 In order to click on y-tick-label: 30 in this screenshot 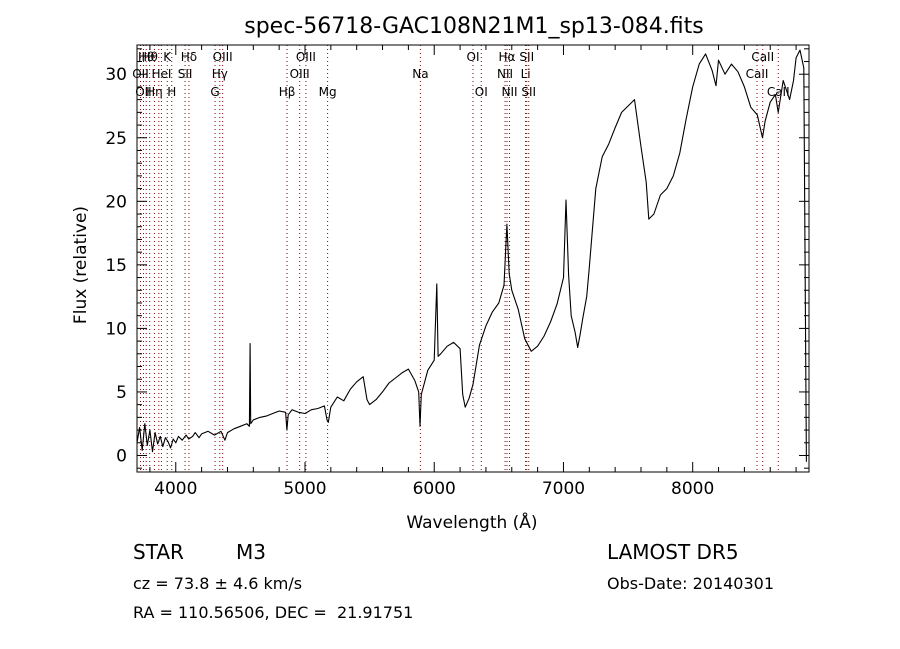, I will do `click(116, 75)`.